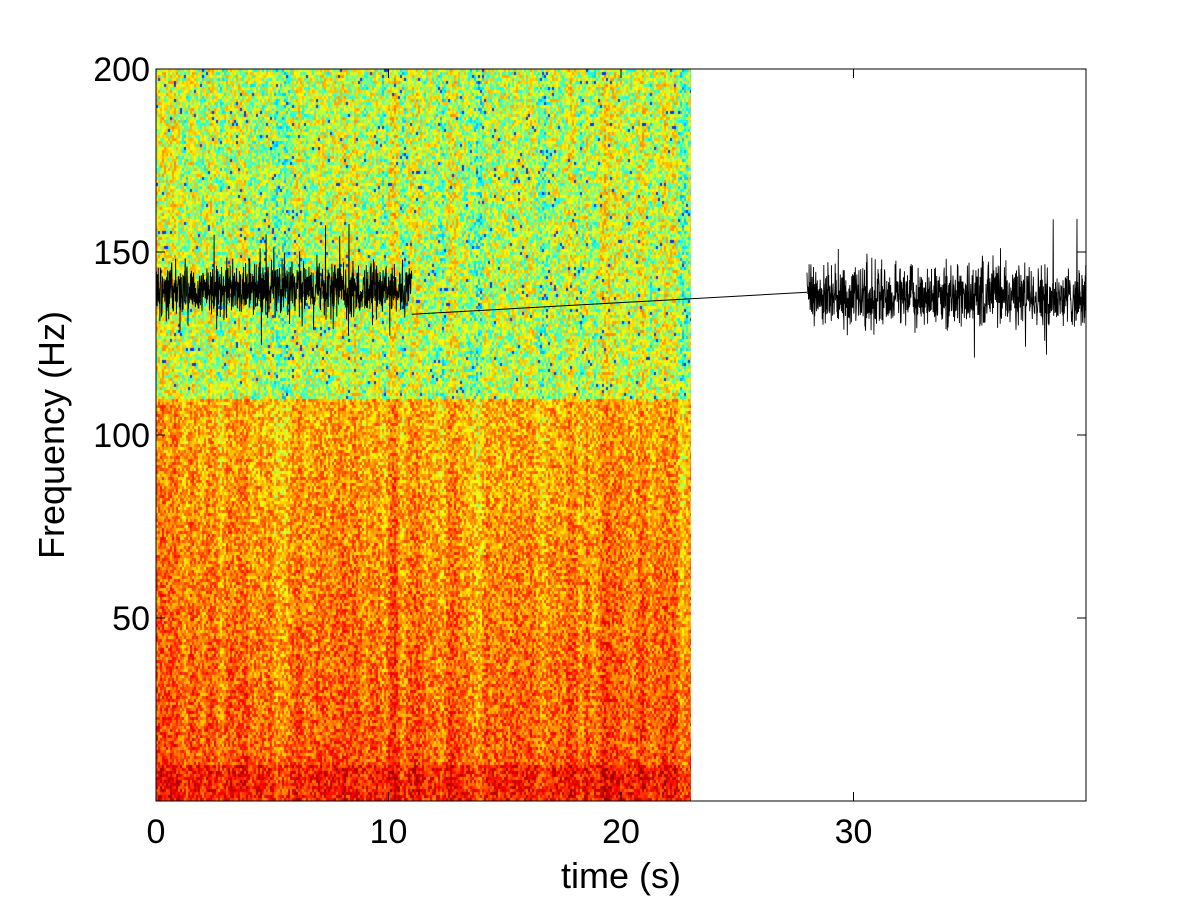  What do you see at coordinates (621, 832) in the screenshot?
I see `x-tick-label: 20` at bounding box center [621, 832].